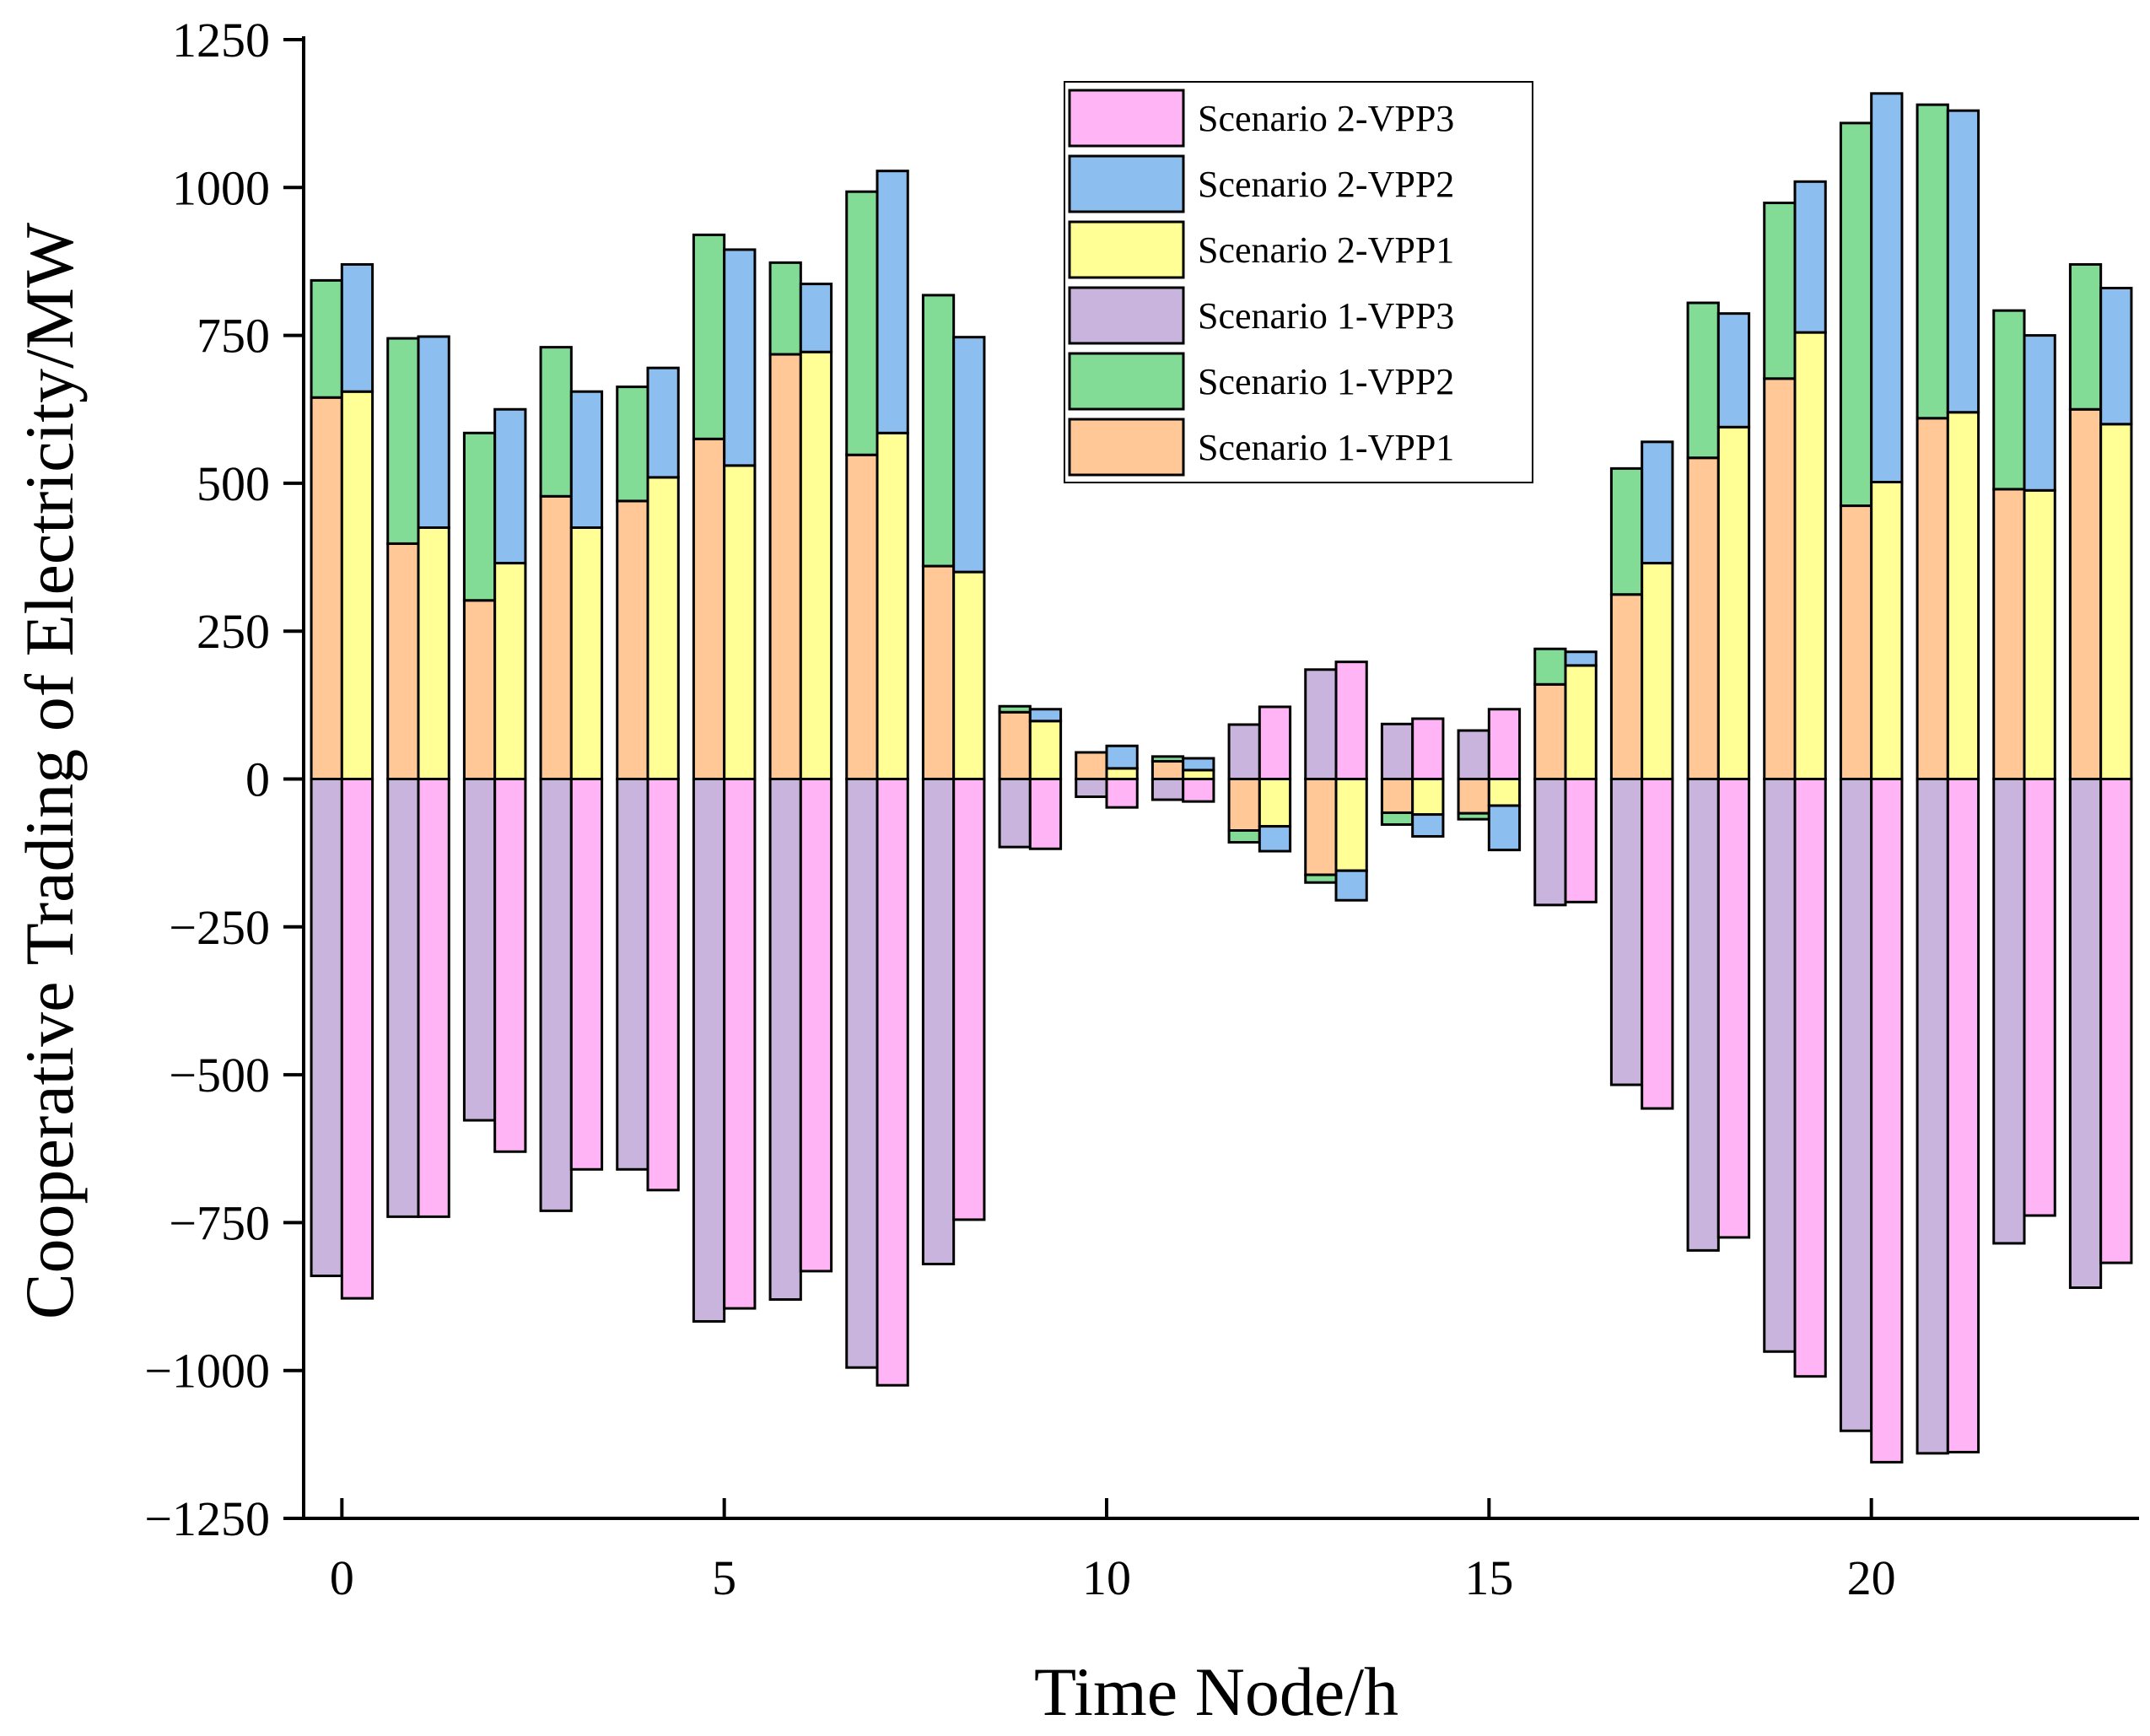  What do you see at coordinates (1244, 837) in the screenshot?
I see `bar-scenario-1-vpp2-h12` at bounding box center [1244, 837].